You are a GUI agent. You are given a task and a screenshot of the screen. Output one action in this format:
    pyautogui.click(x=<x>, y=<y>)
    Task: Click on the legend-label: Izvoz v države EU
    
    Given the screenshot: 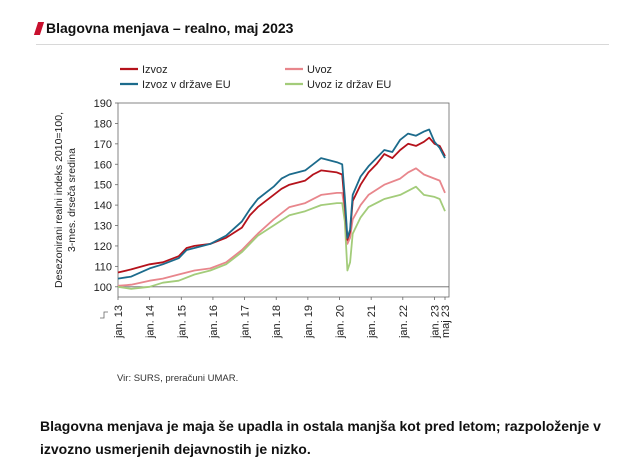 What is the action you would take?
    pyautogui.click(x=186, y=85)
    